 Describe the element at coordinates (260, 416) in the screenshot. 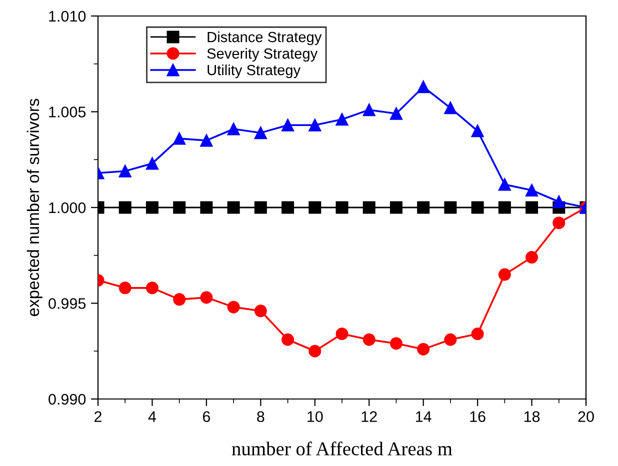

I see `x-tick-label: 8` at that location.